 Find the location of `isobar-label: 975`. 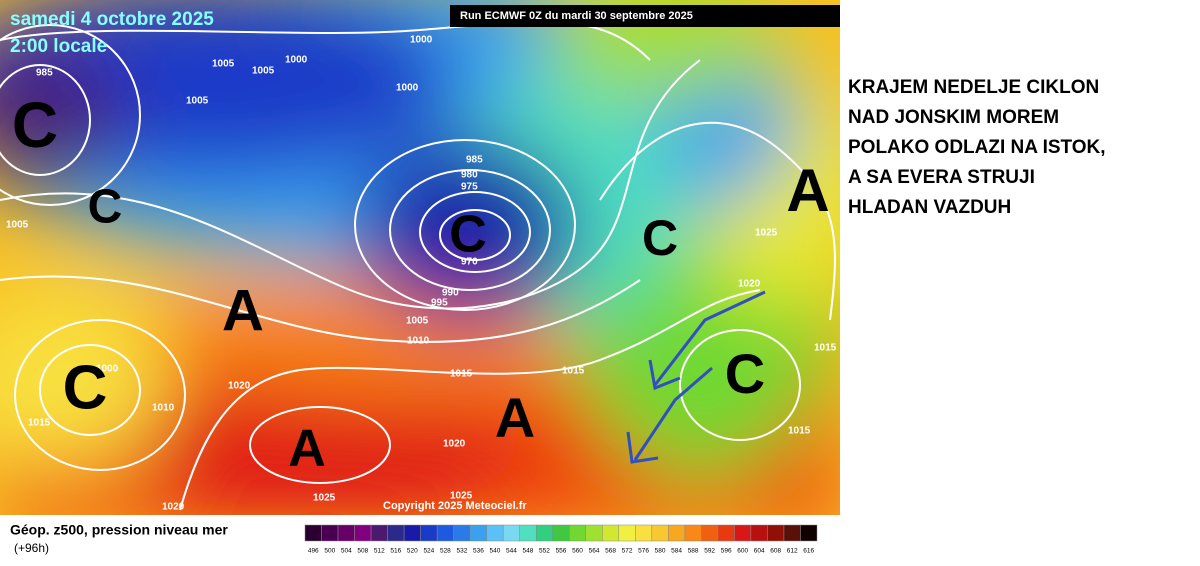

isobar-label: 975 is located at coordinates (469, 187).